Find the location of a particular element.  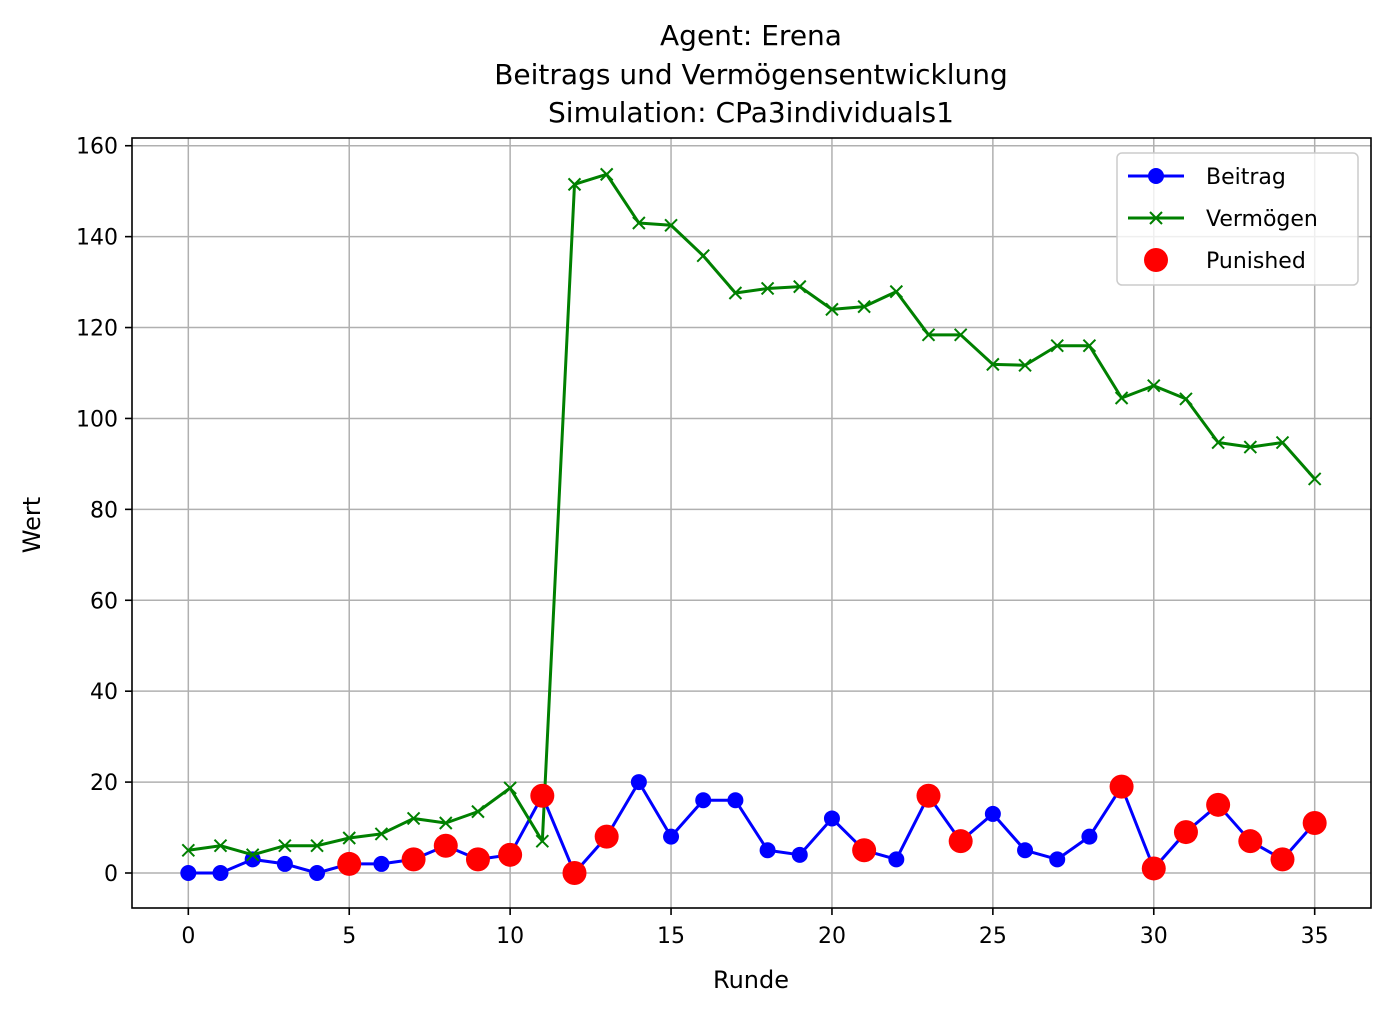

legend-item-verm-gen: Vermögen is located at coordinates (1223, 219).